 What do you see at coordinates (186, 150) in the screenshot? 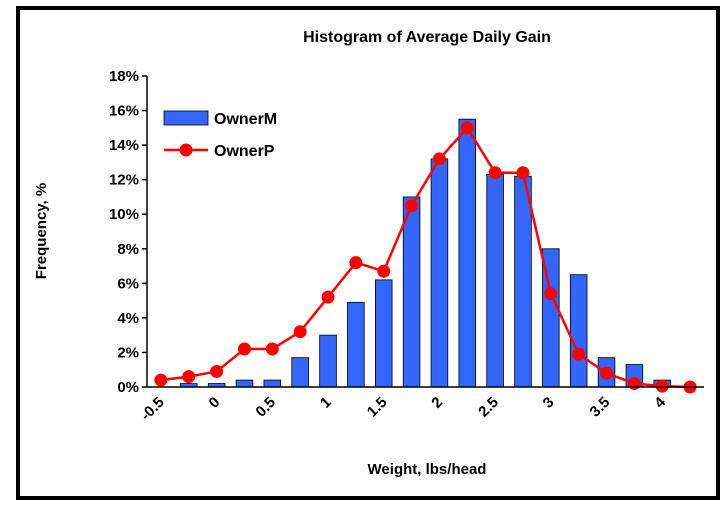
I see `legend-swatch-marker` at bounding box center [186, 150].